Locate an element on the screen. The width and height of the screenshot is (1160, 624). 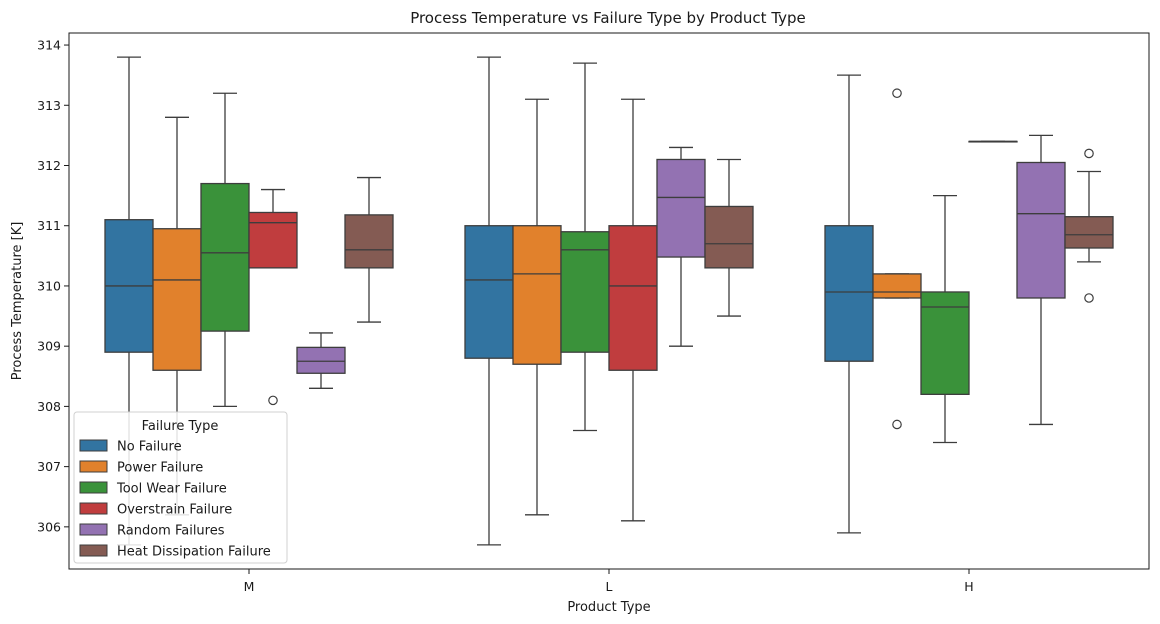
x-tick-label: H is located at coordinates (968, 586).